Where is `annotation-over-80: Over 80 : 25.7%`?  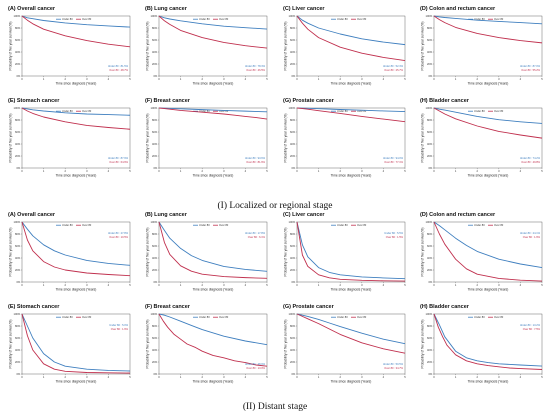
annotation-over-80: Over 80 : 25.7% is located at coordinates (393, 70).